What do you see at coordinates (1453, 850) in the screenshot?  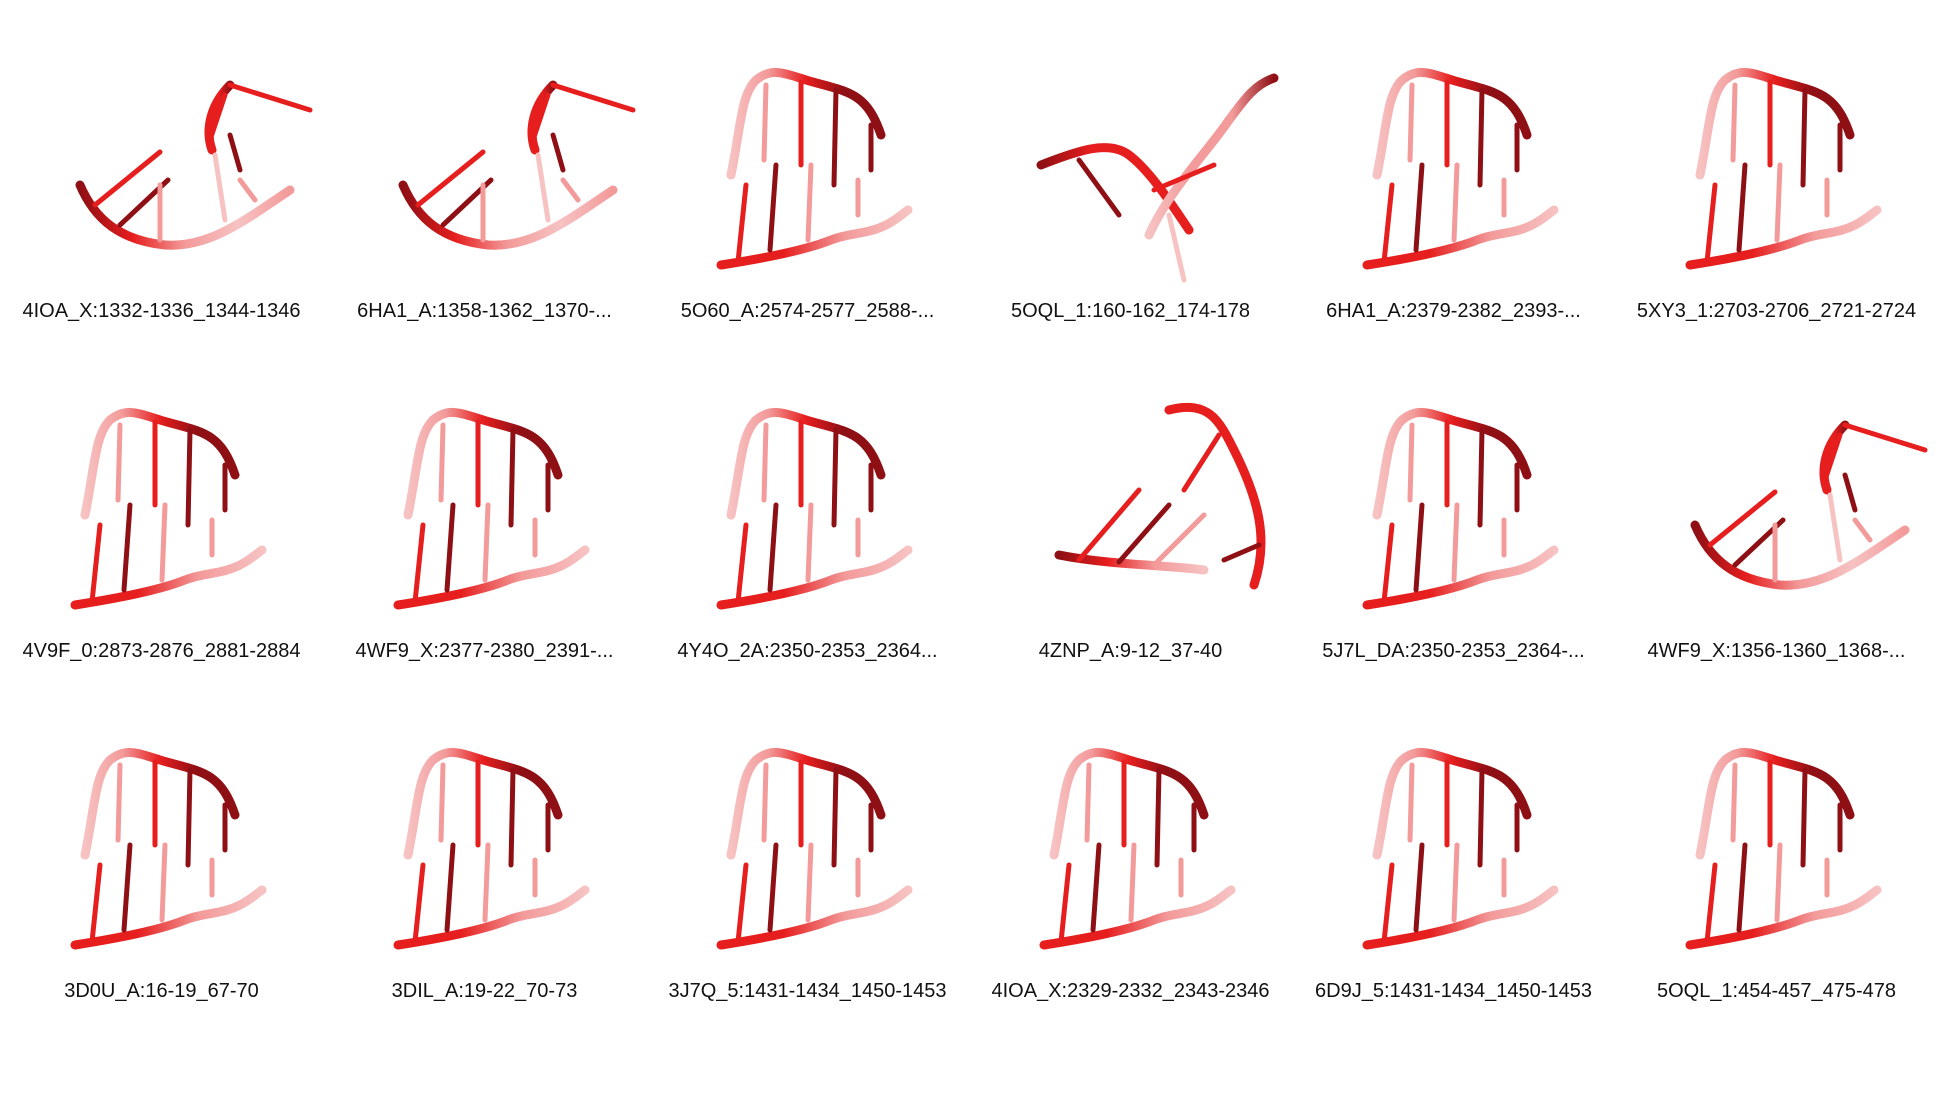 I see `structure-panel: 6D9J_5:1431-1434_1450-1453` at bounding box center [1453, 850].